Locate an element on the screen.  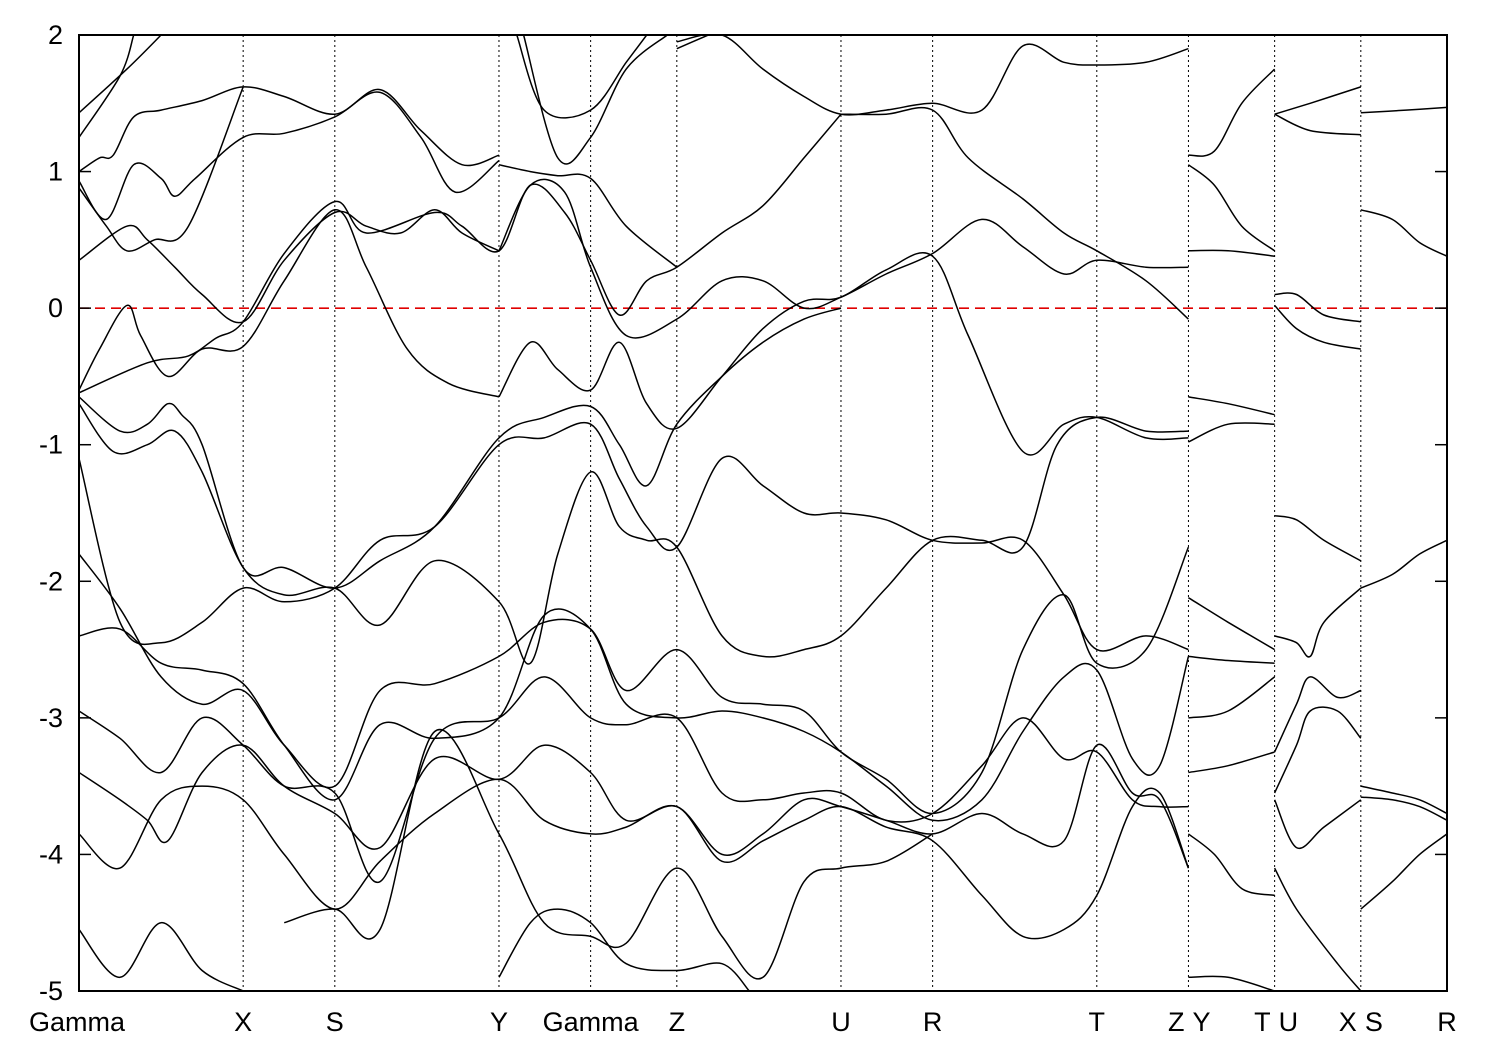
y-tick-label: -5 is located at coordinates (51, 991).